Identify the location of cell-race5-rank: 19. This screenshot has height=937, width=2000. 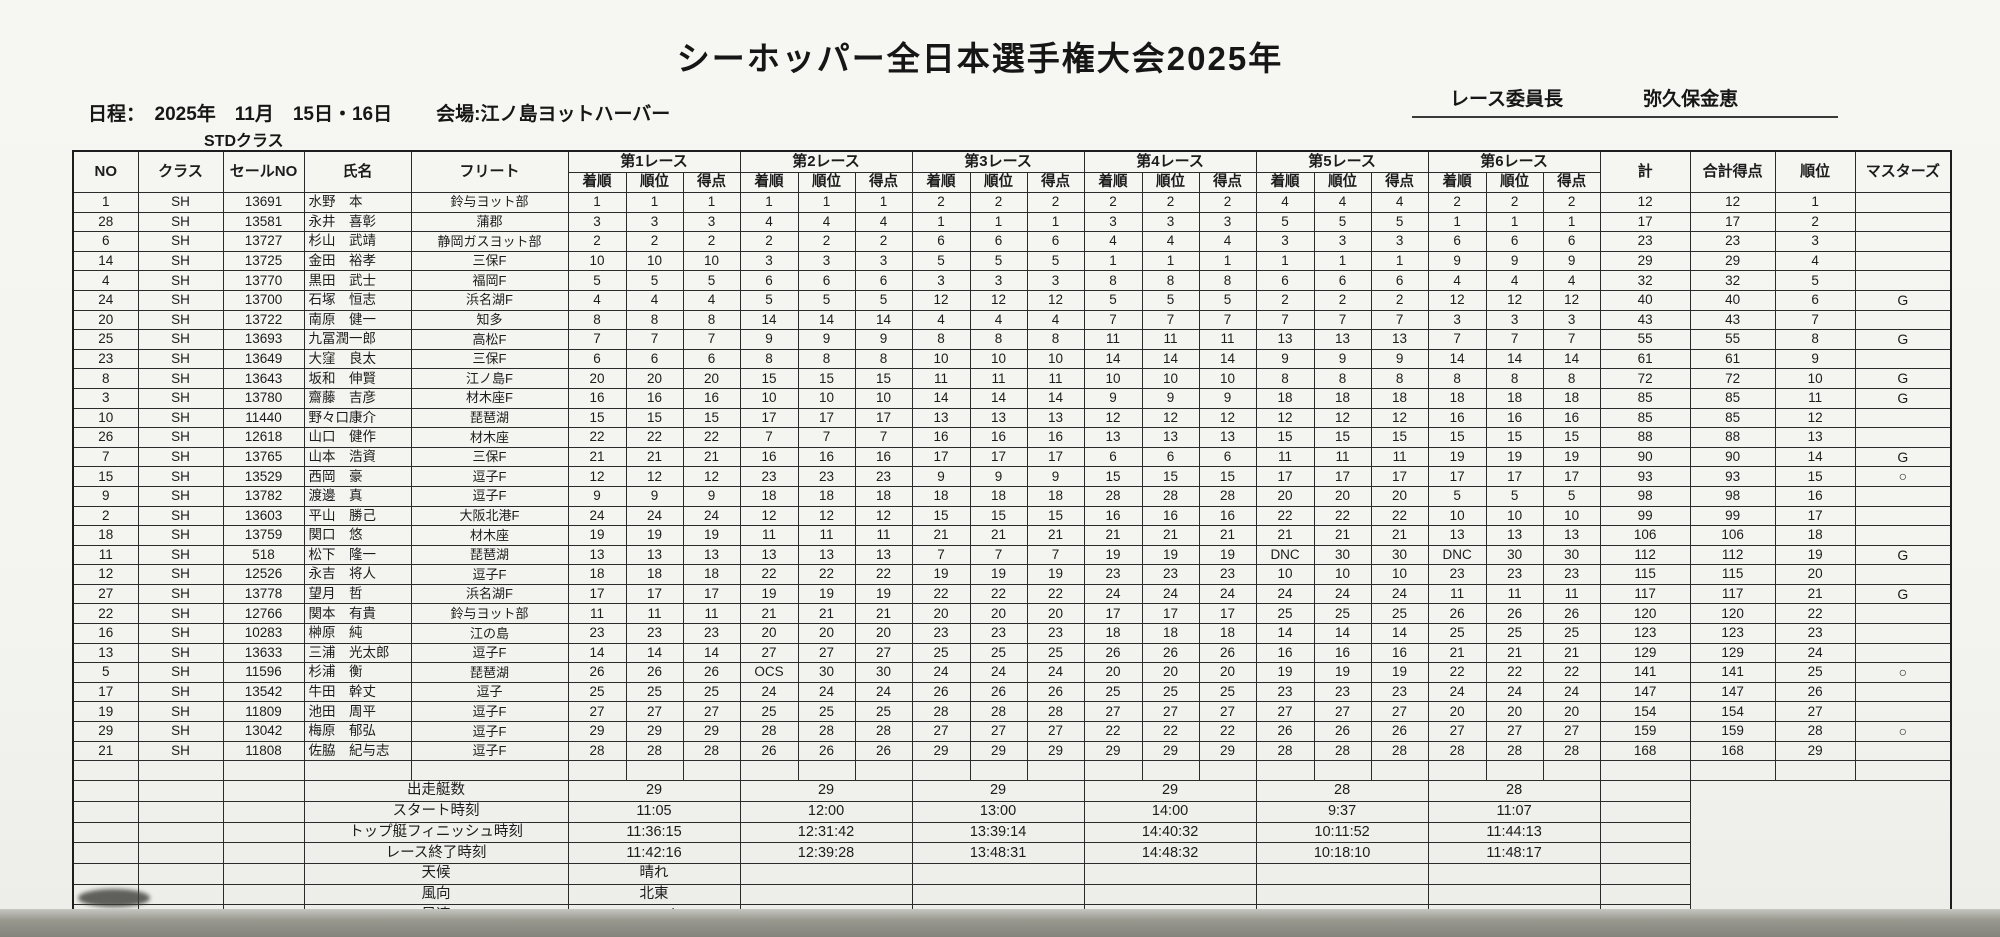
(1342, 672).